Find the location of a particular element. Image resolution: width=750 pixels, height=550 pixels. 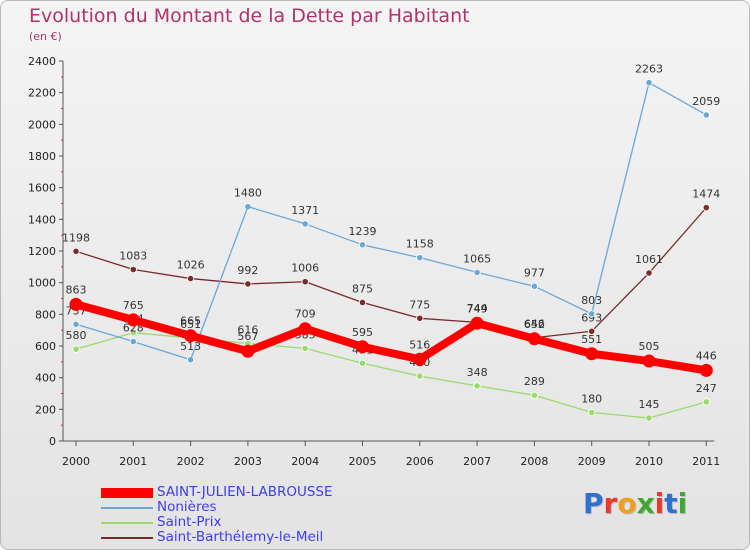

logo-letter: t is located at coordinates (671, 503).